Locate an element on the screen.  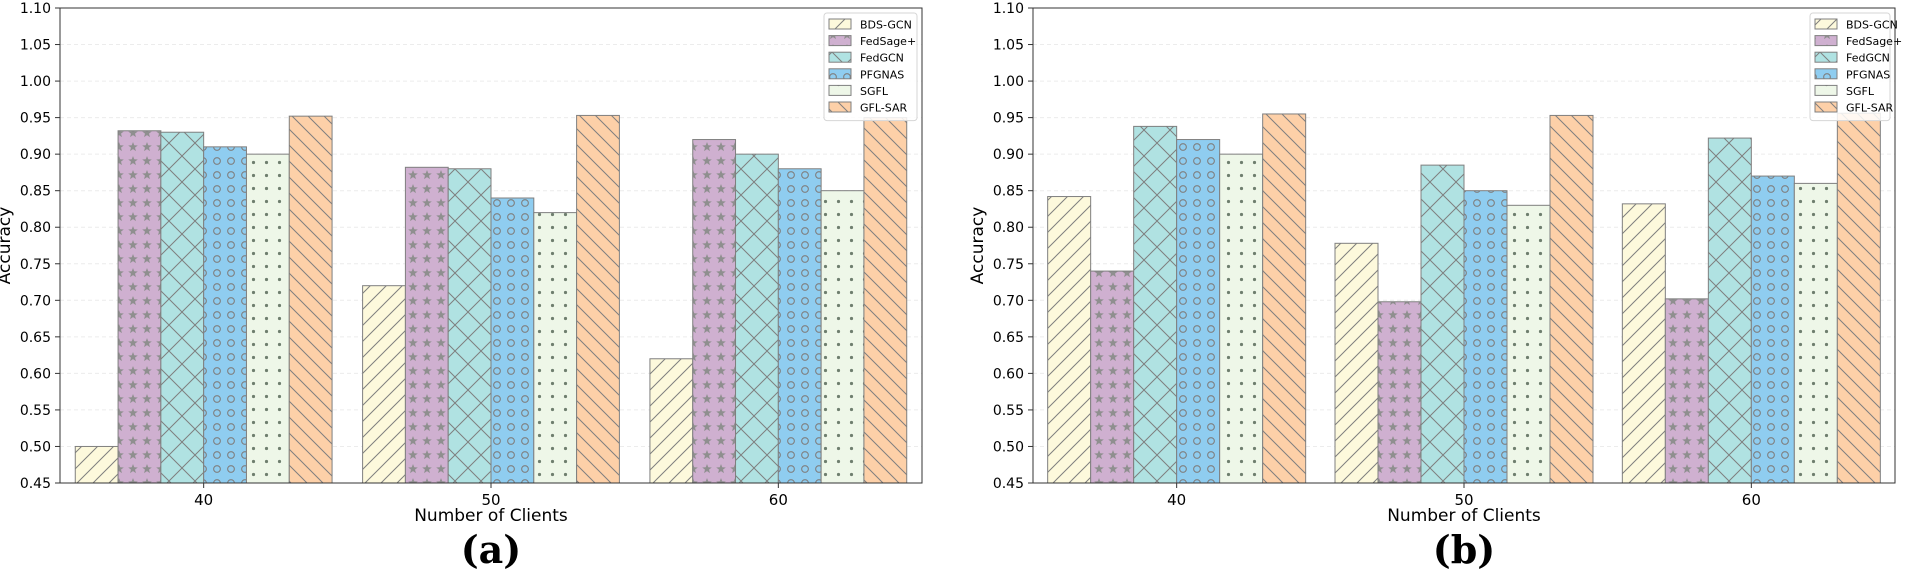
panel-label: (a) is located at coordinates (491, 549).